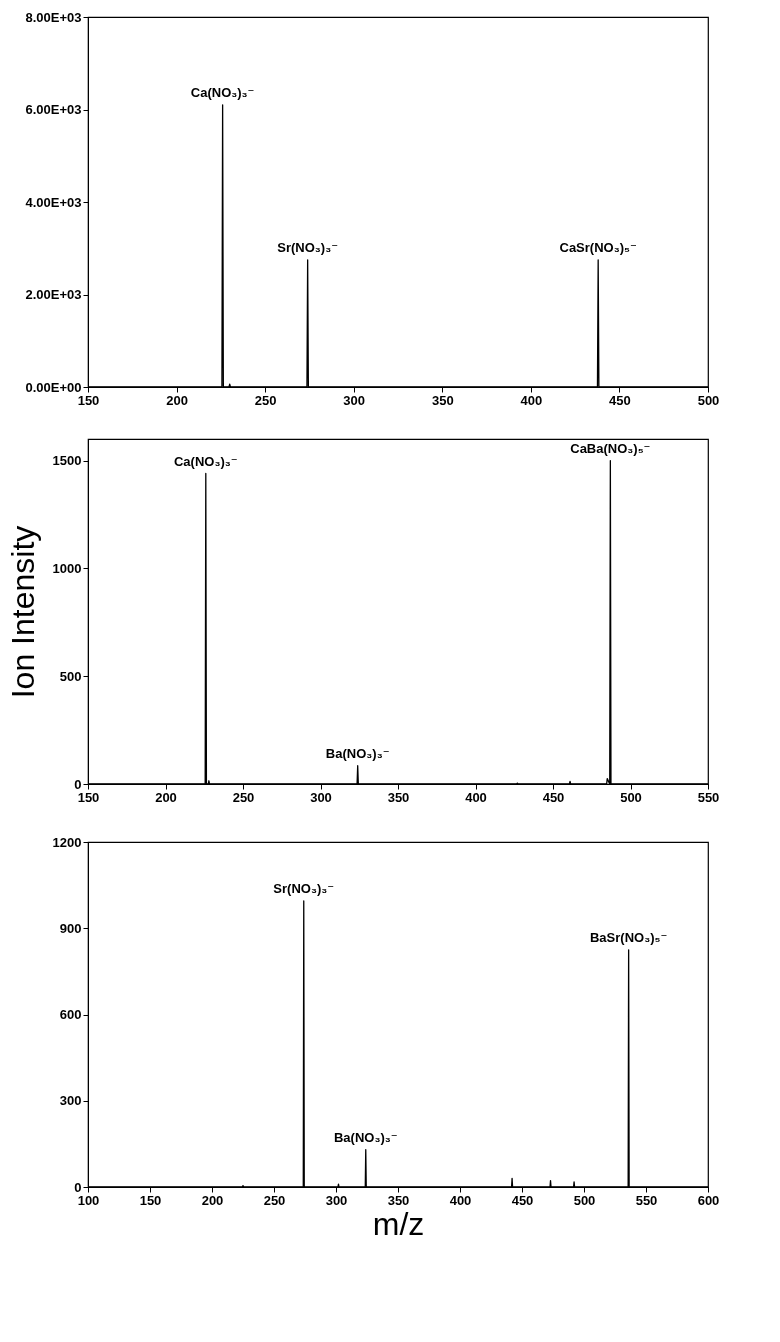 Image resolution: width=780 pixels, height=1342 pixels. Describe the element at coordinates (628, 937) in the screenshot. I see `annotation: BaSr(NO₃)₅⁻` at that location.